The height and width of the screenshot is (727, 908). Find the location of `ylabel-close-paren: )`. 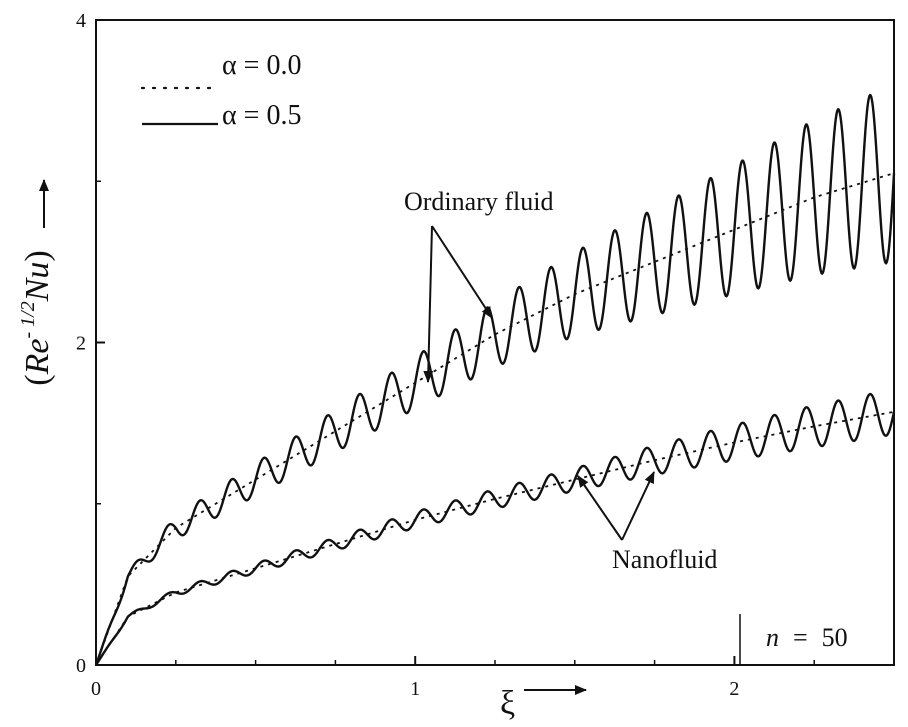

ylabel-close-paren: ) is located at coordinates (37, 255).